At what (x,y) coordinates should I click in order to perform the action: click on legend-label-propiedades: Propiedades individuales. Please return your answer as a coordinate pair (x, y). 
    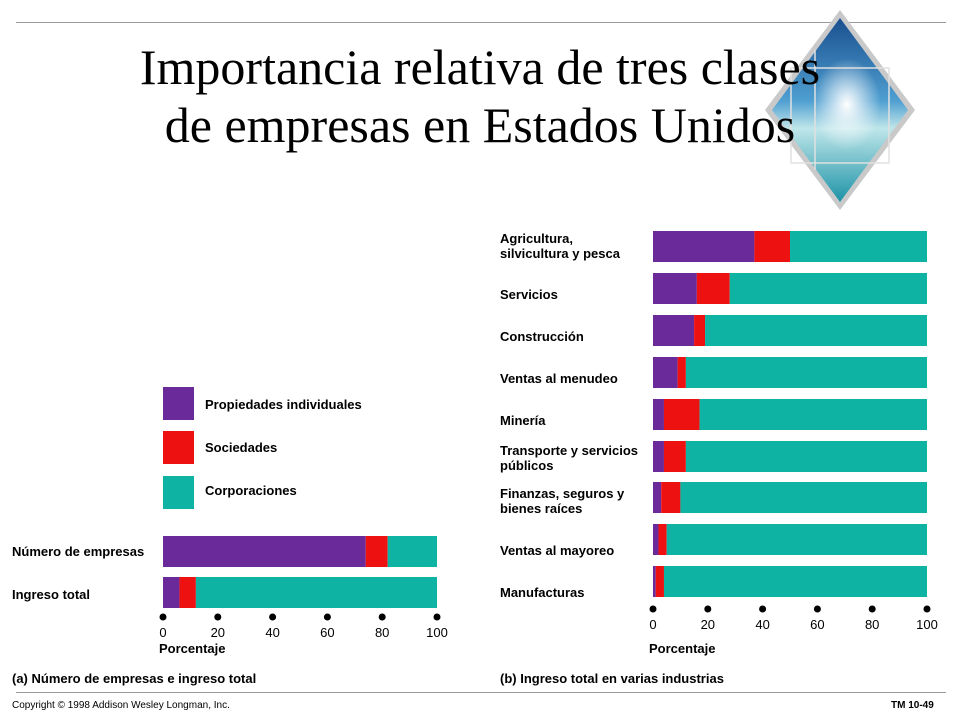
    Looking at the image, I should click on (283, 404).